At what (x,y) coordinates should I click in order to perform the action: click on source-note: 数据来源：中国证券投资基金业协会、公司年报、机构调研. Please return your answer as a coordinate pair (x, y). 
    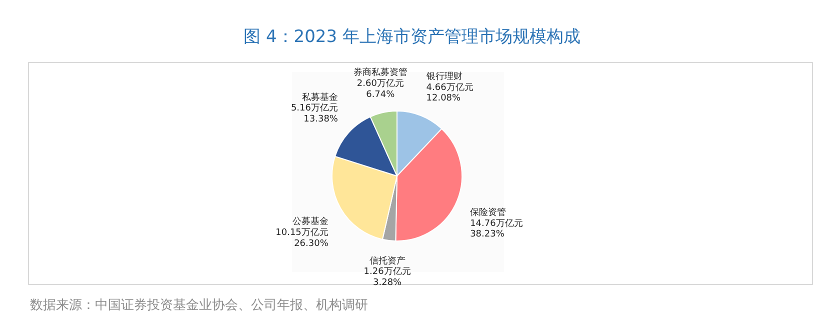
    Looking at the image, I should click on (199, 305).